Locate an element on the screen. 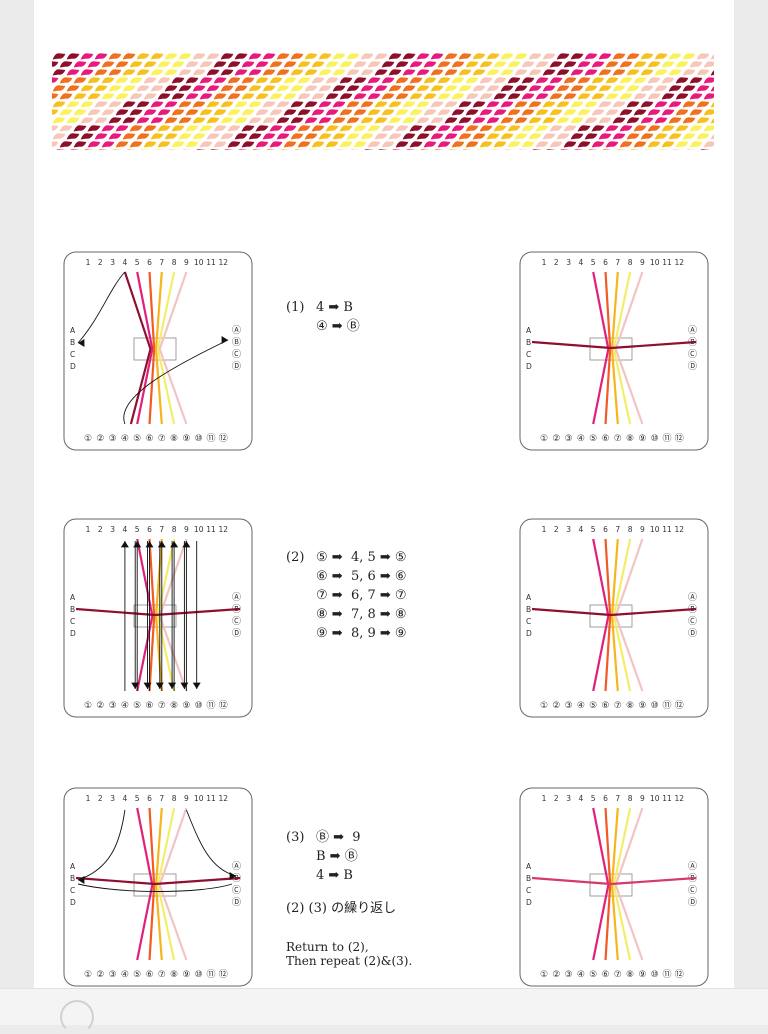  arrow-head-icon is located at coordinates (124, 544).